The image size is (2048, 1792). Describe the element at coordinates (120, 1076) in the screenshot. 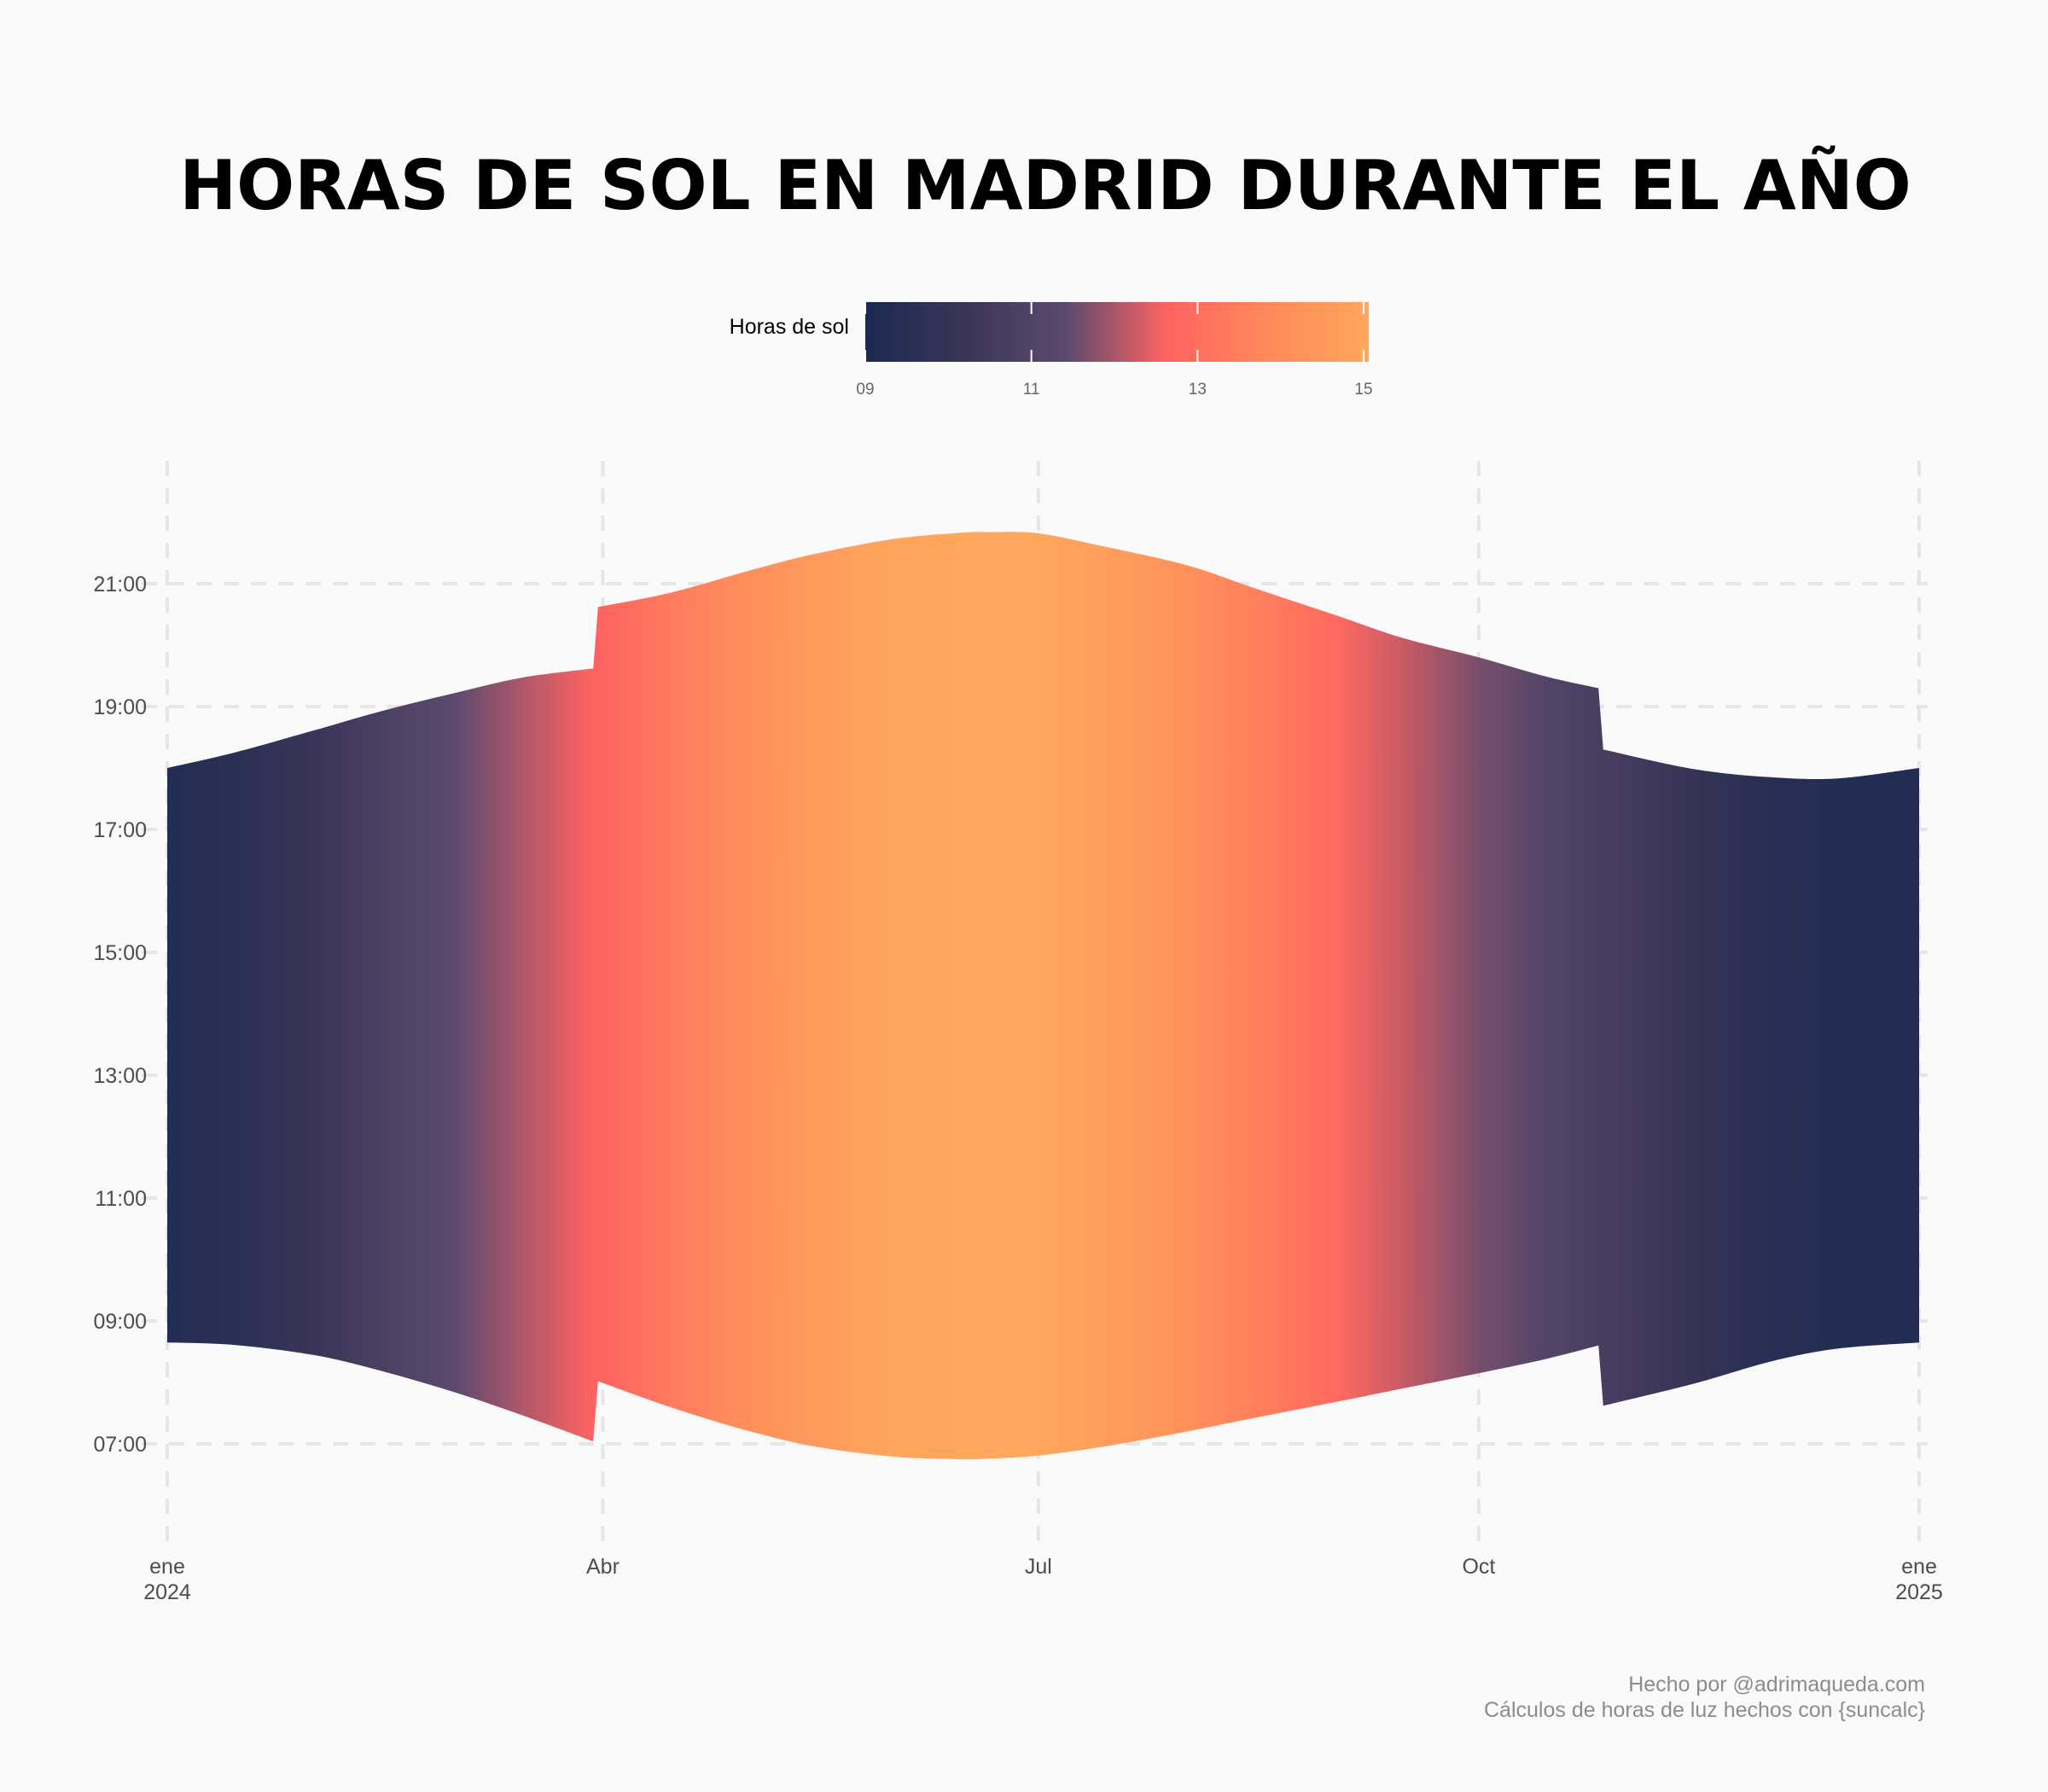

I see `y-tick-label: 13:00` at that location.